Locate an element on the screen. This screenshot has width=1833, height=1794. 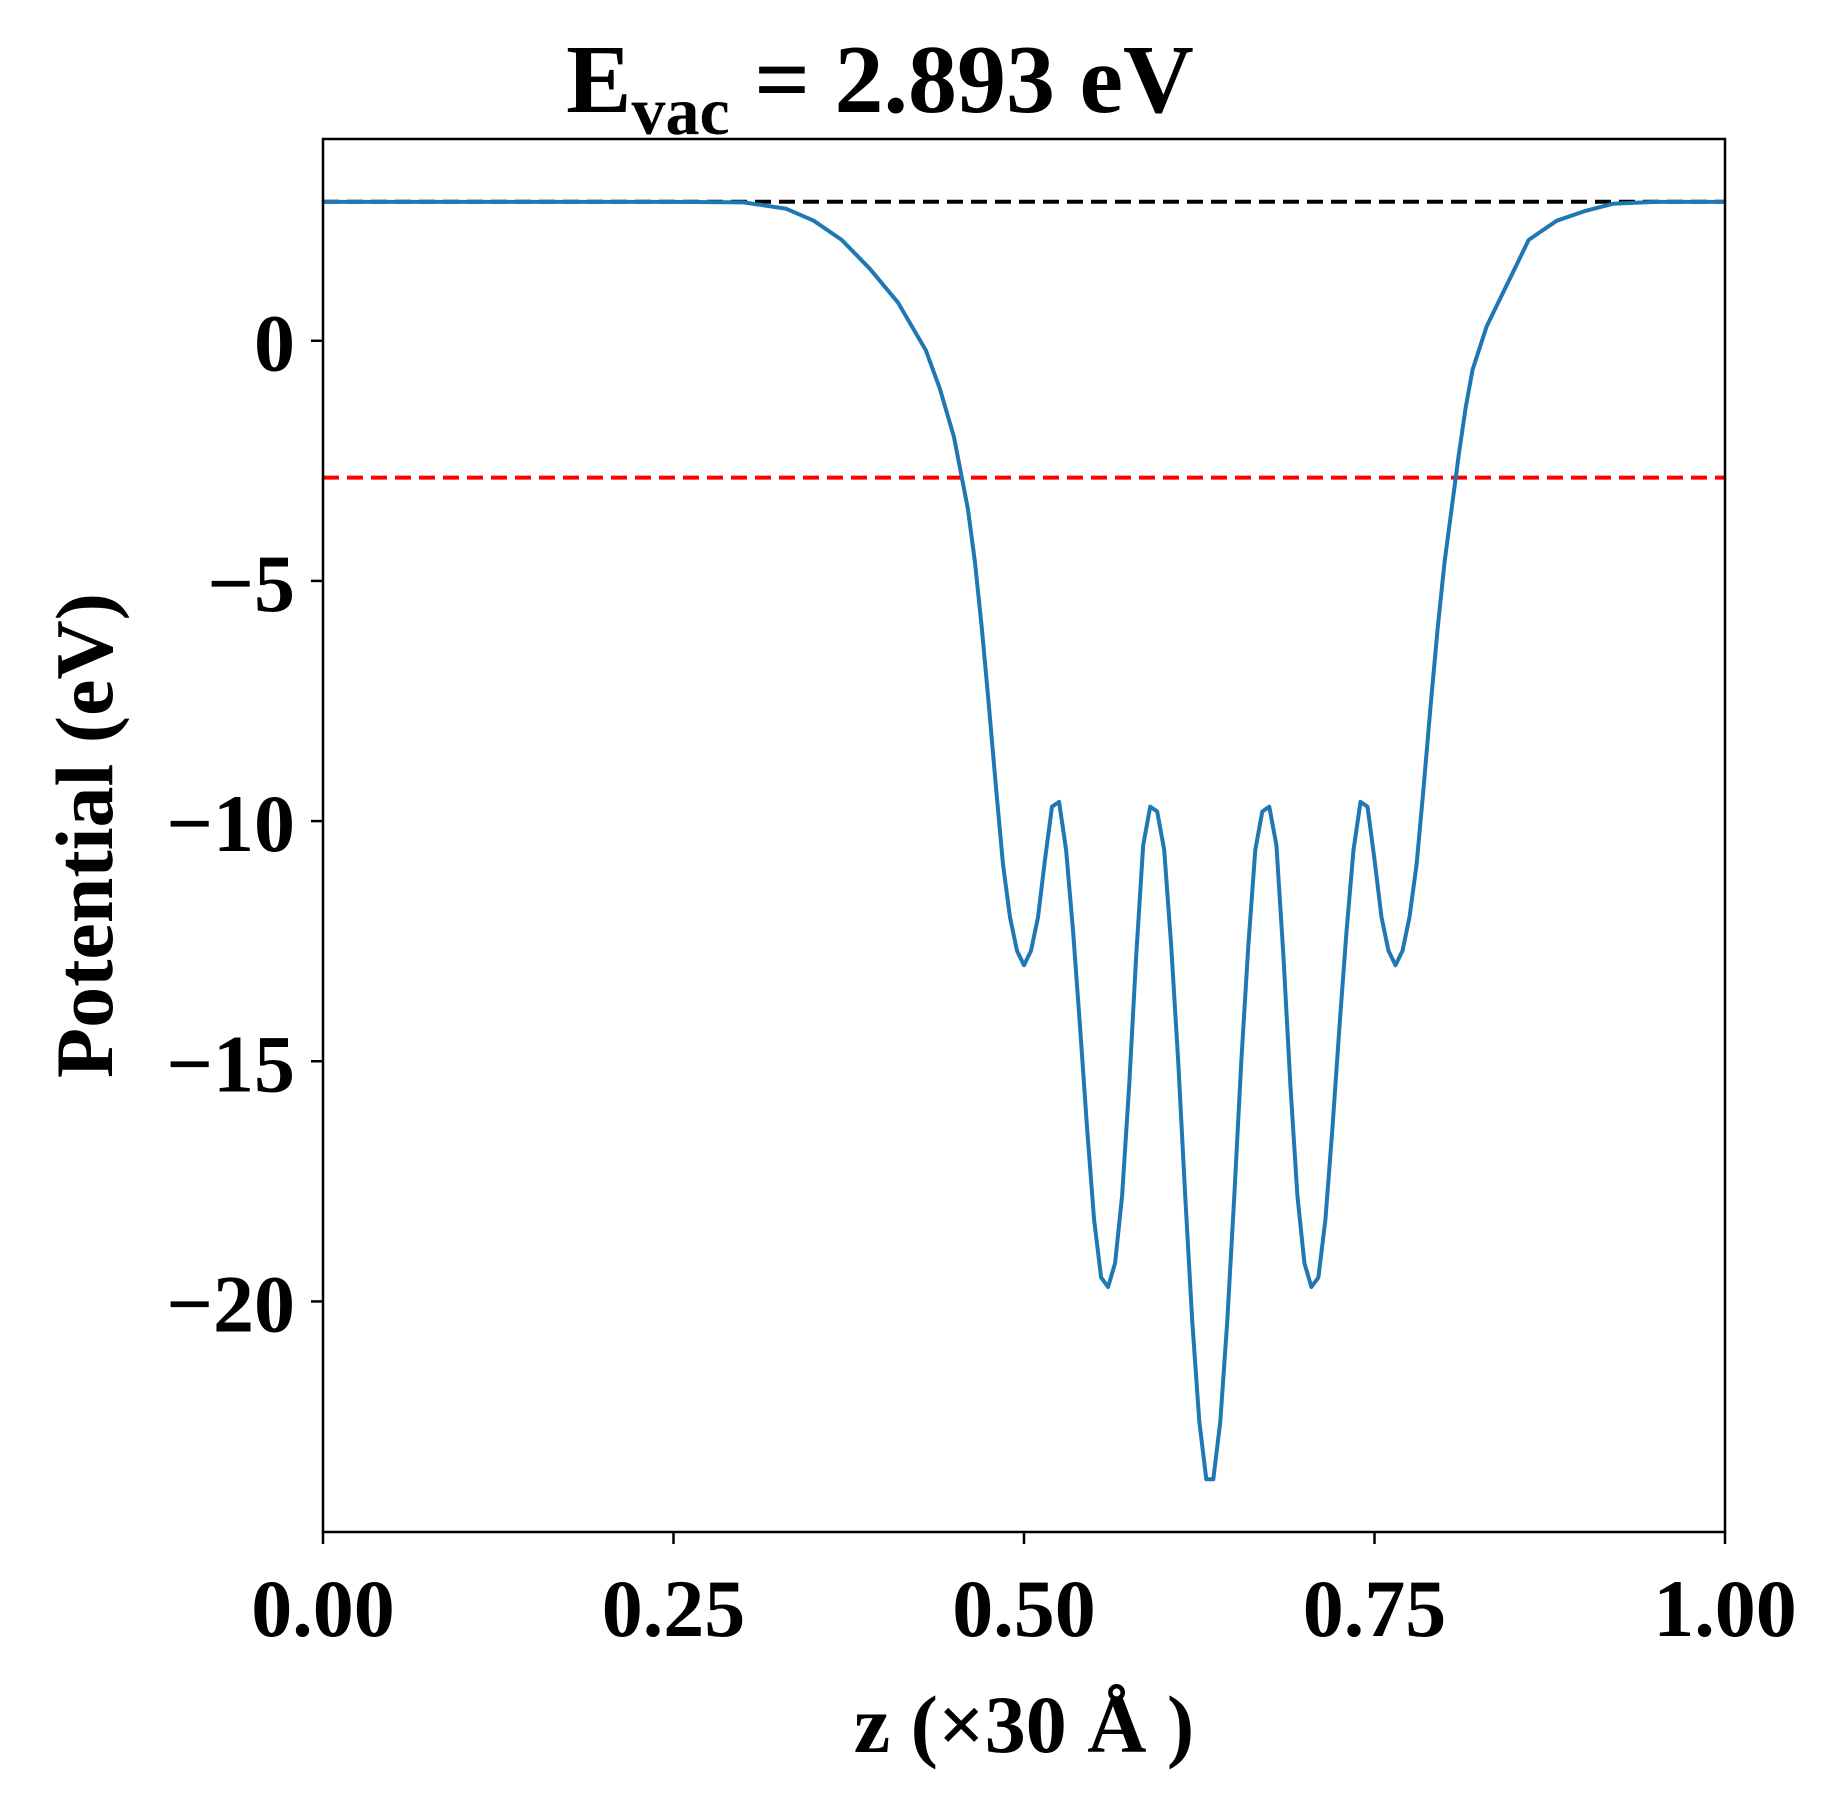
x-tick-label-2: 0.50 is located at coordinates (1024, 1608).